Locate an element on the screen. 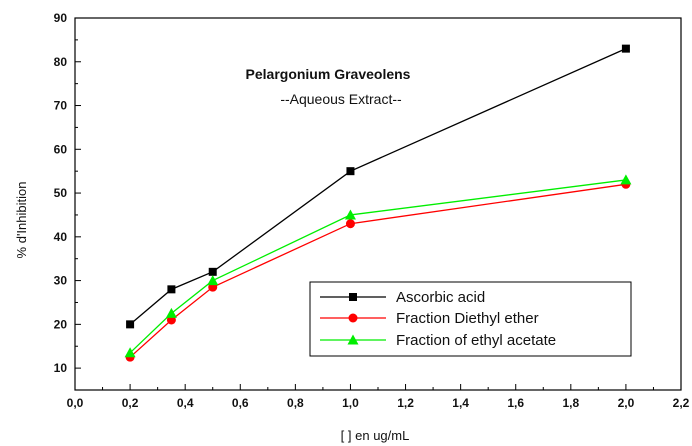 The height and width of the screenshot is (446, 692). chart-title: Pelargonium Graveolens is located at coordinates (328, 74).